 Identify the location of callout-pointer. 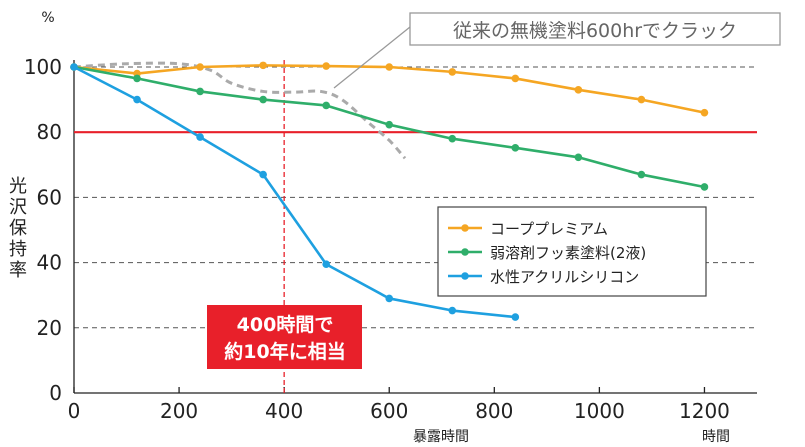
(372, 57).